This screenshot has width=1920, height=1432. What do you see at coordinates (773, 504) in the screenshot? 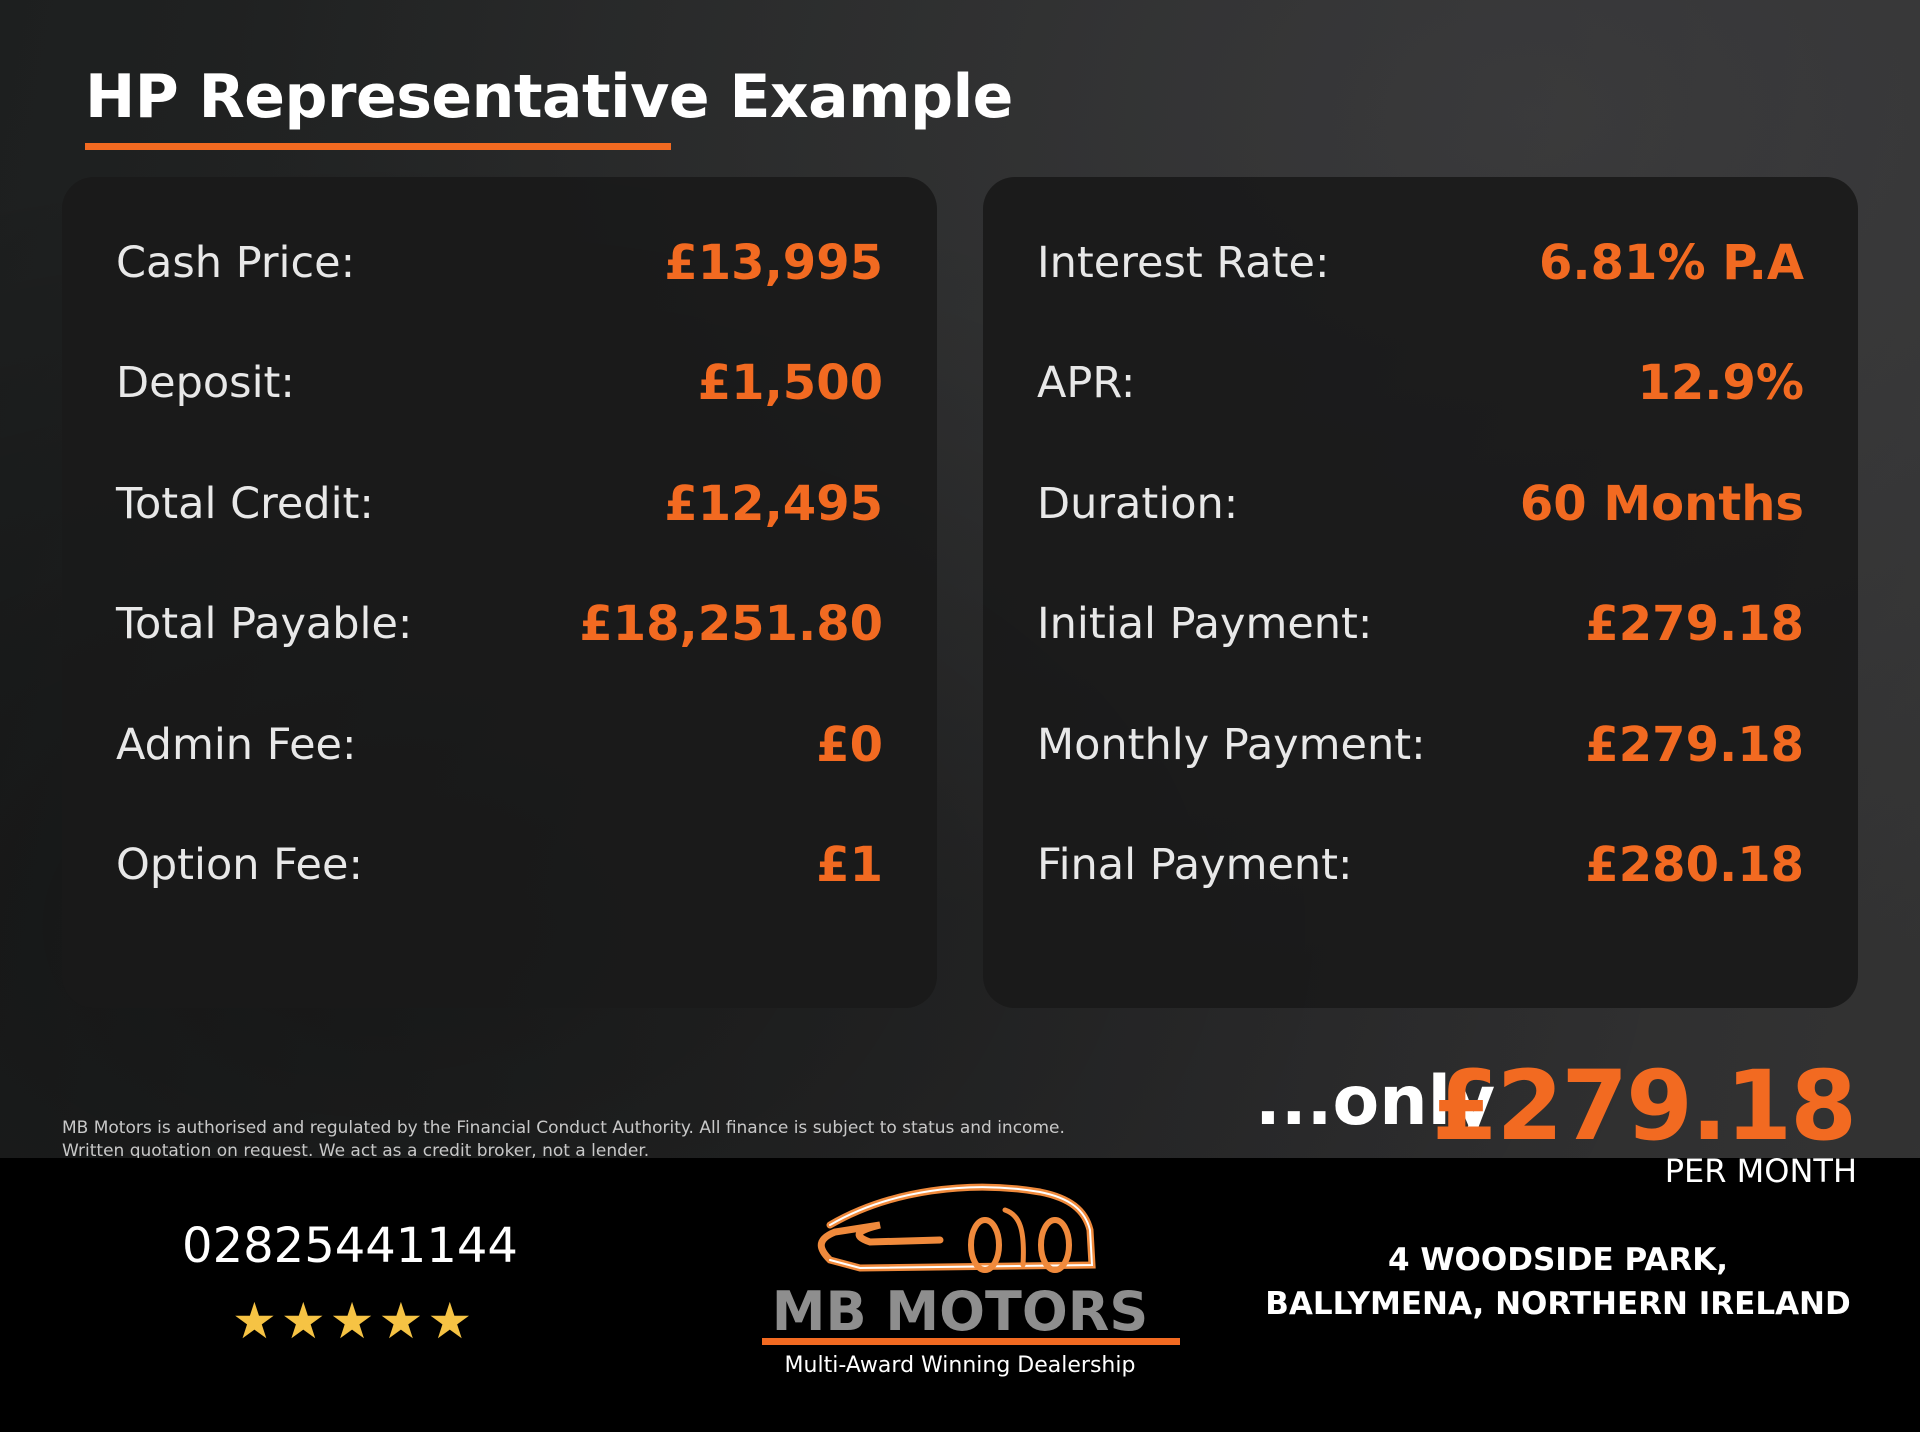
I see `row-value: £12,495` at bounding box center [773, 504].